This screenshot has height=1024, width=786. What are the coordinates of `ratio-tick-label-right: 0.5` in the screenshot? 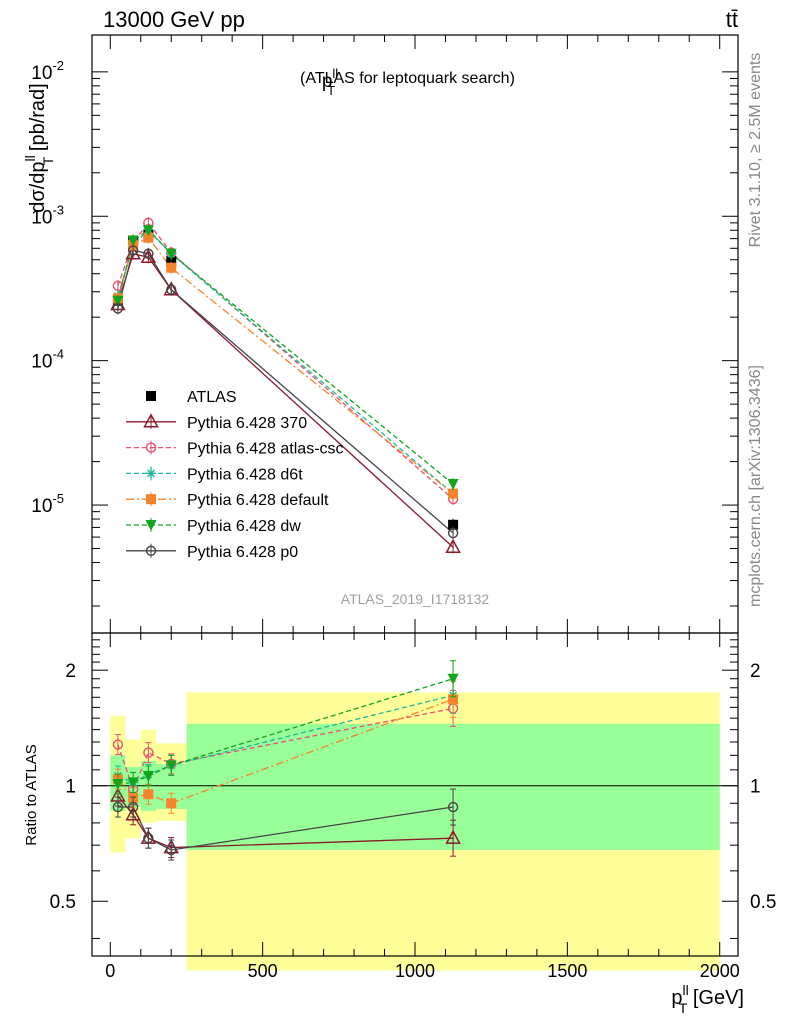 It's located at (763, 902).